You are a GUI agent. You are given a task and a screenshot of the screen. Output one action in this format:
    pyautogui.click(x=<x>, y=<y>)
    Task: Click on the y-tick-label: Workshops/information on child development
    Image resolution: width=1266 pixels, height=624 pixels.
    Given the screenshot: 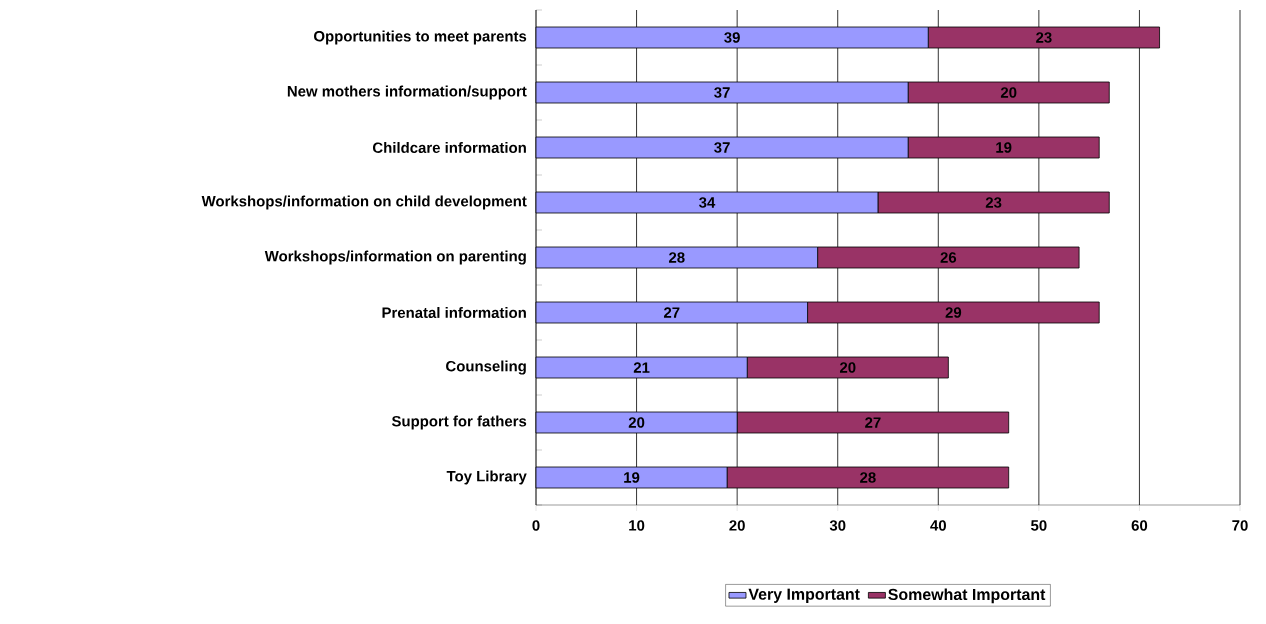 What is the action you would take?
    pyautogui.click(x=364, y=202)
    